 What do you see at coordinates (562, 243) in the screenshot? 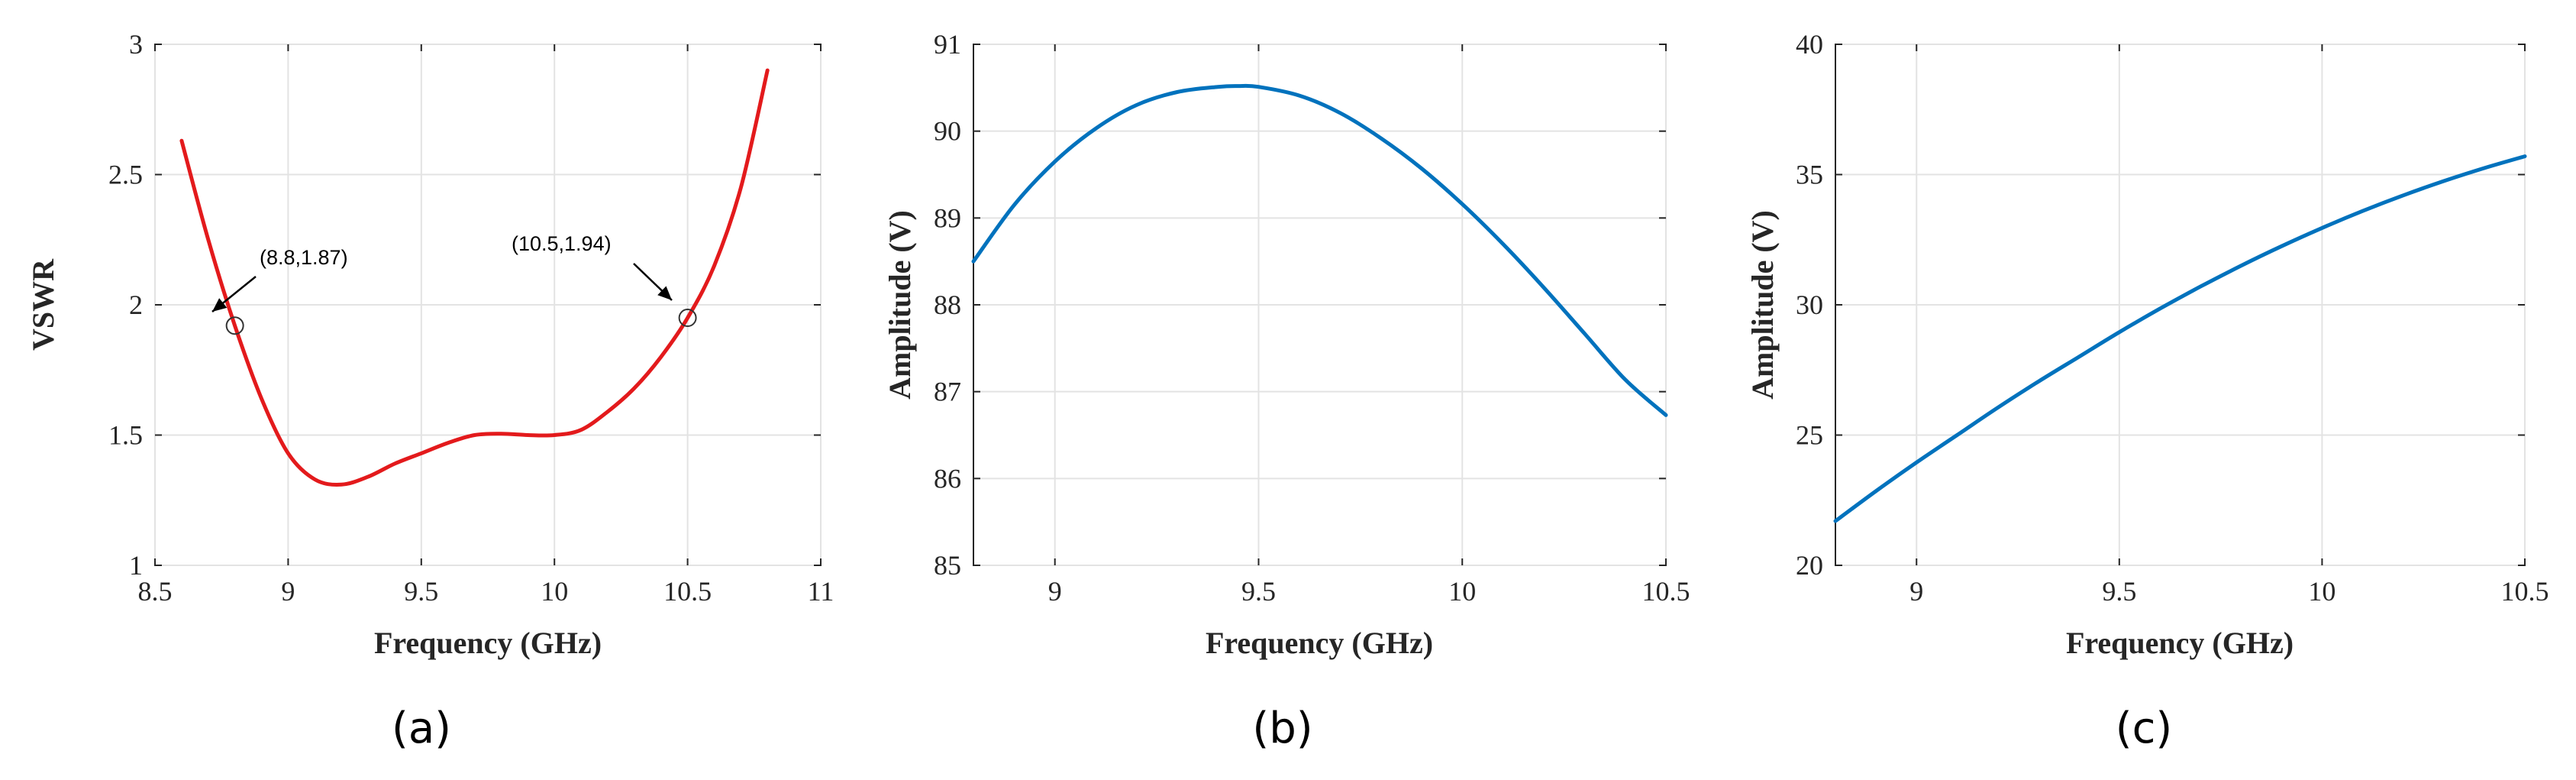
I see `annotation-label-10-5: (10.5,1.94)` at bounding box center [562, 243].